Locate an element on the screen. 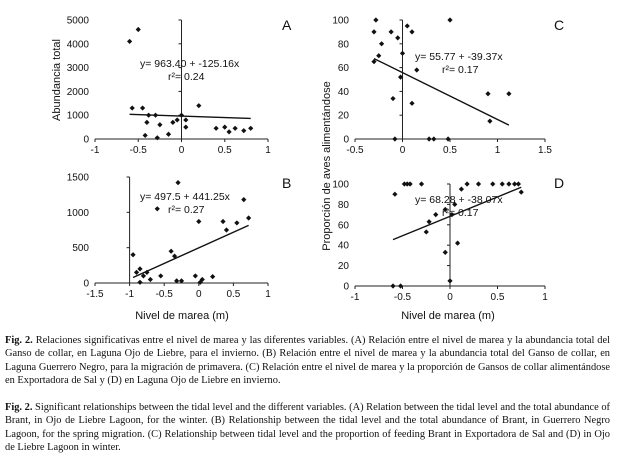 This screenshot has height=472, width=617. y-tick-label: 40 is located at coordinates (344, 246).